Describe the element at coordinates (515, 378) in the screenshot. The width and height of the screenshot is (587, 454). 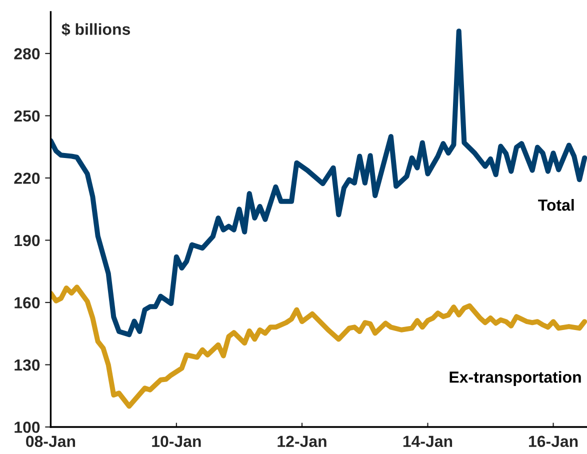
I see `text: Ex-transportation` at that location.